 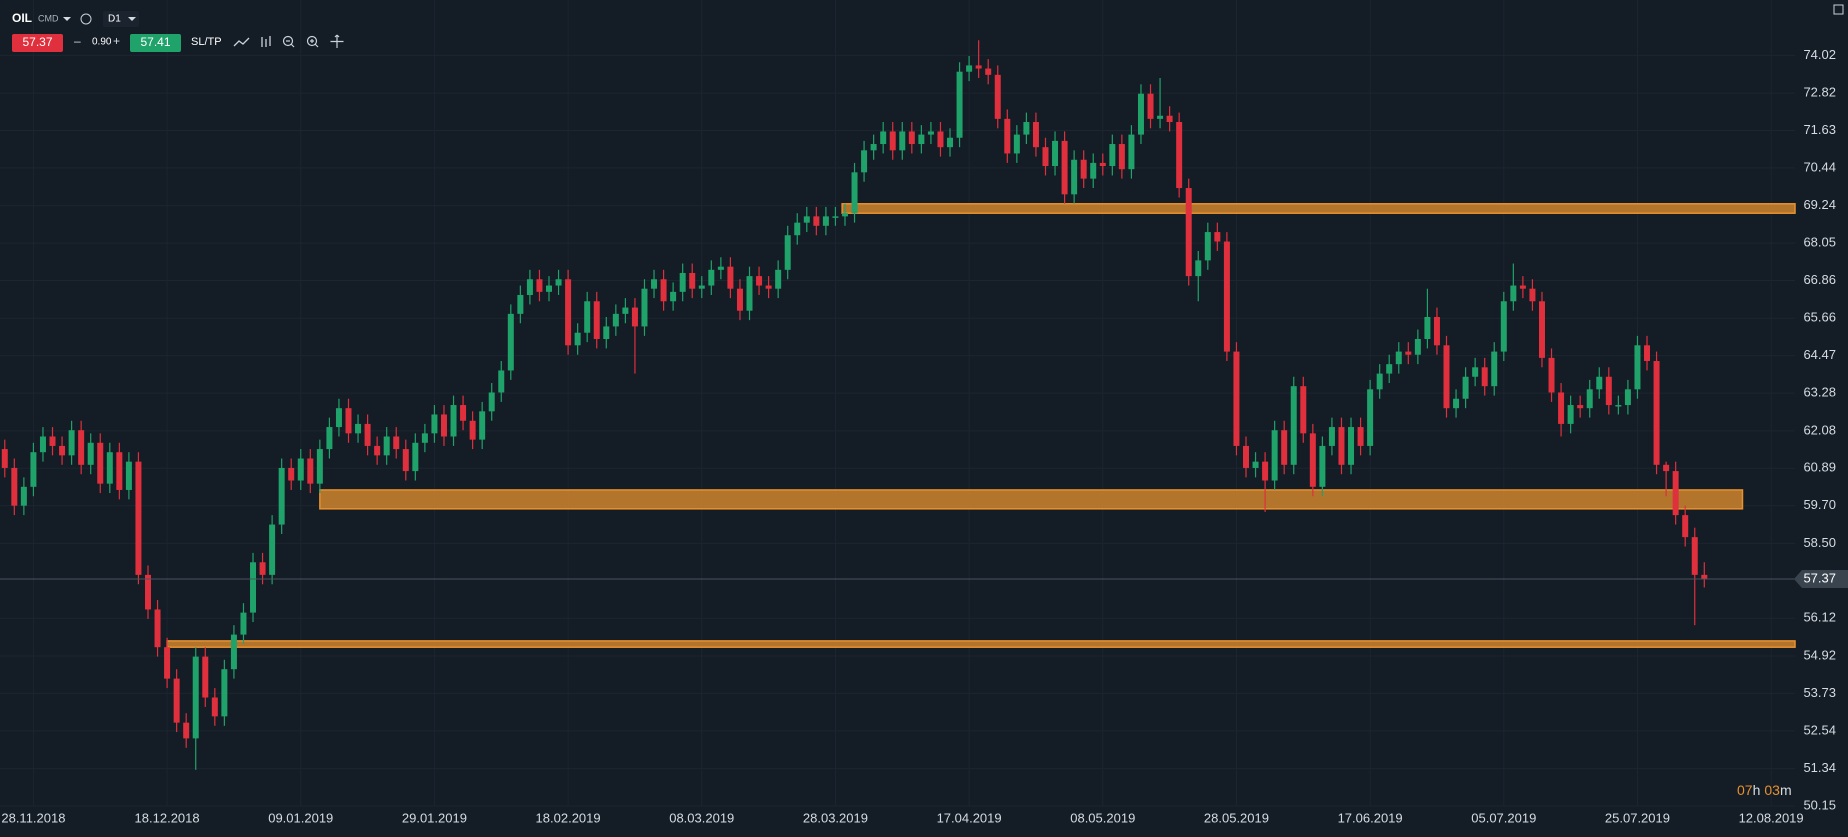 I want to click on y-tick-label: 62.08, so click(x=1819, y=429).